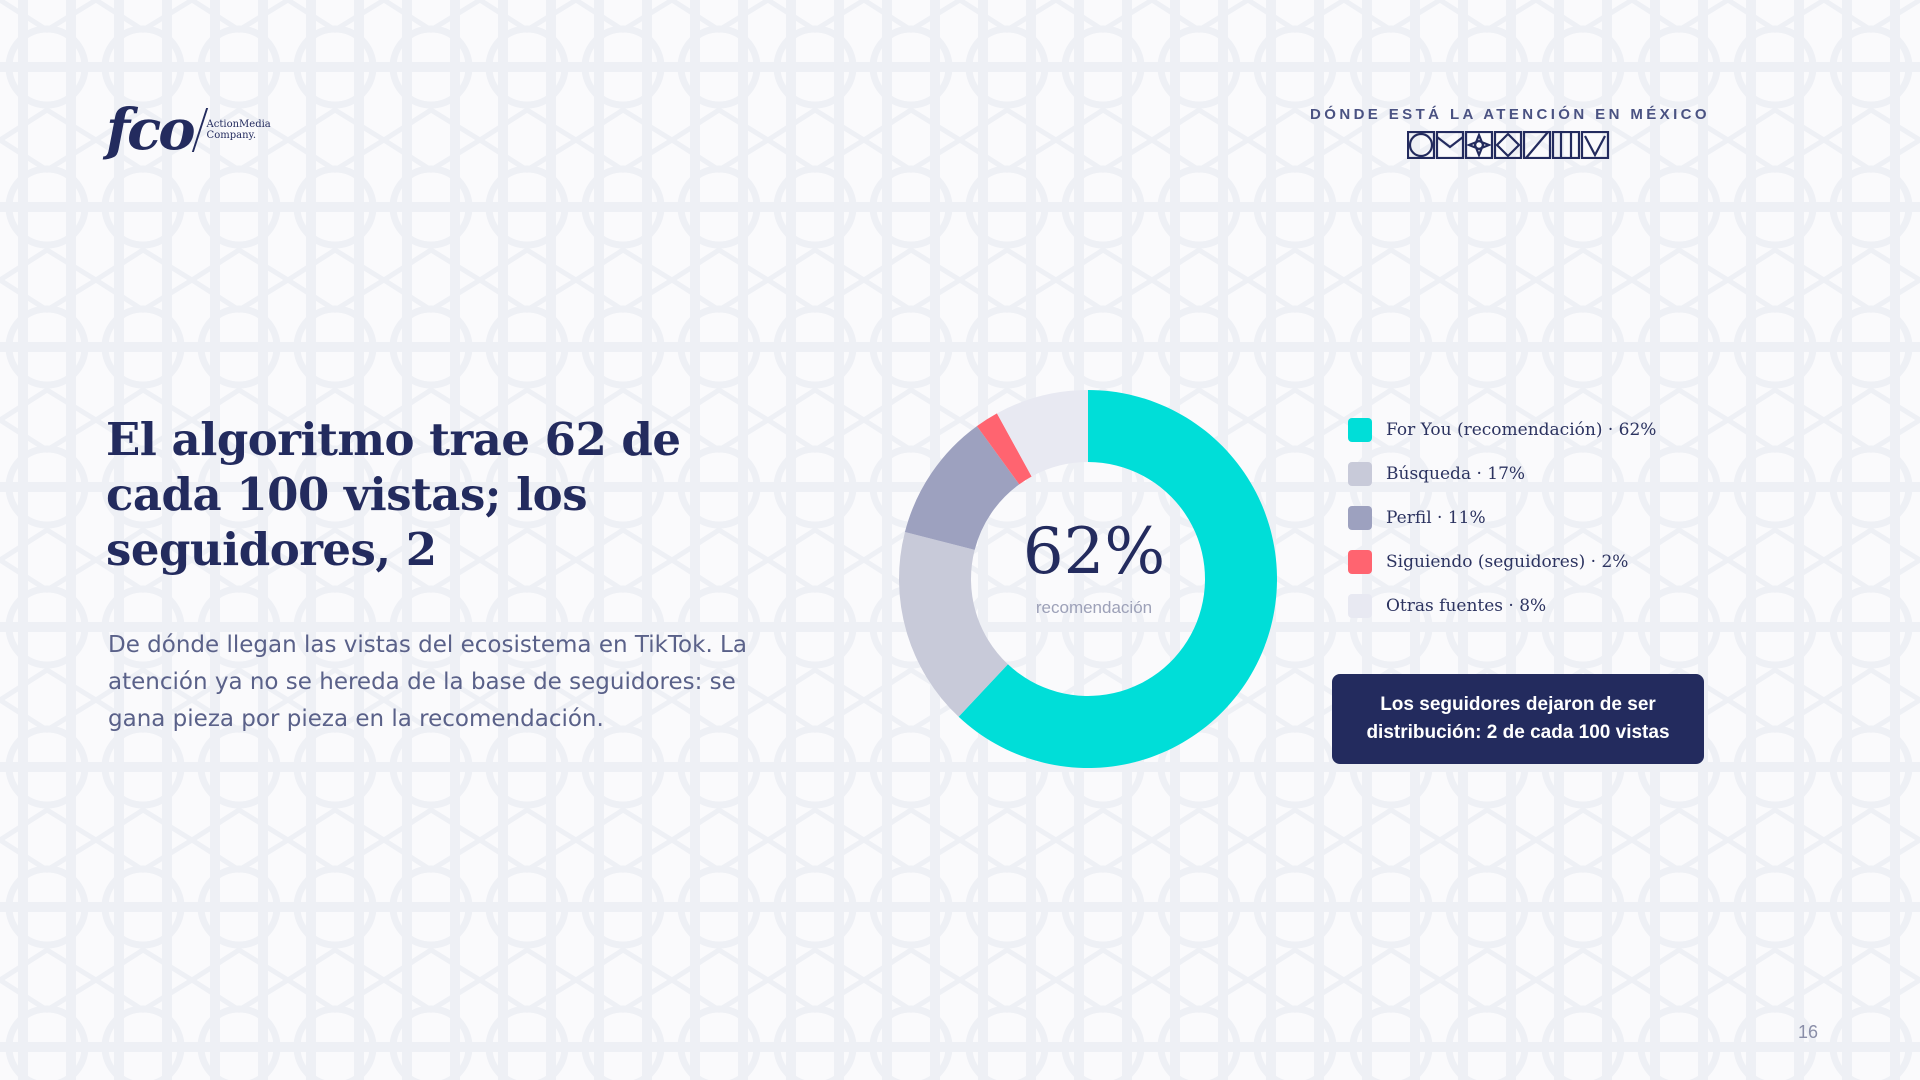 The image size is (1920, 1080). Describe the element at coordinates (1566, 145) in the screenshot. I see `bars-glyph-icon` at that location.